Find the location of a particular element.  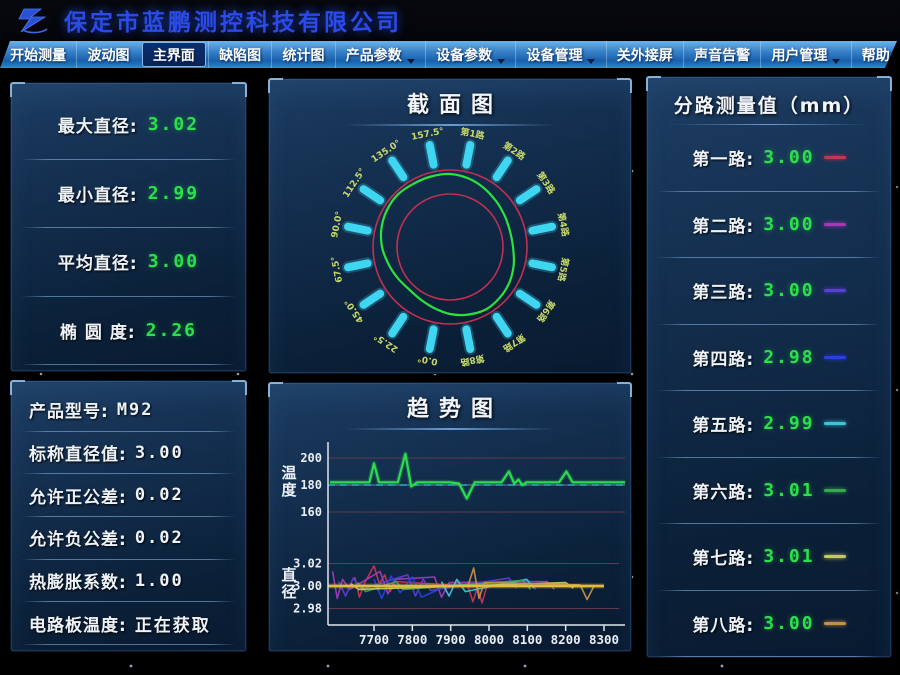

diameter-series is located at coordinates (531, 584).